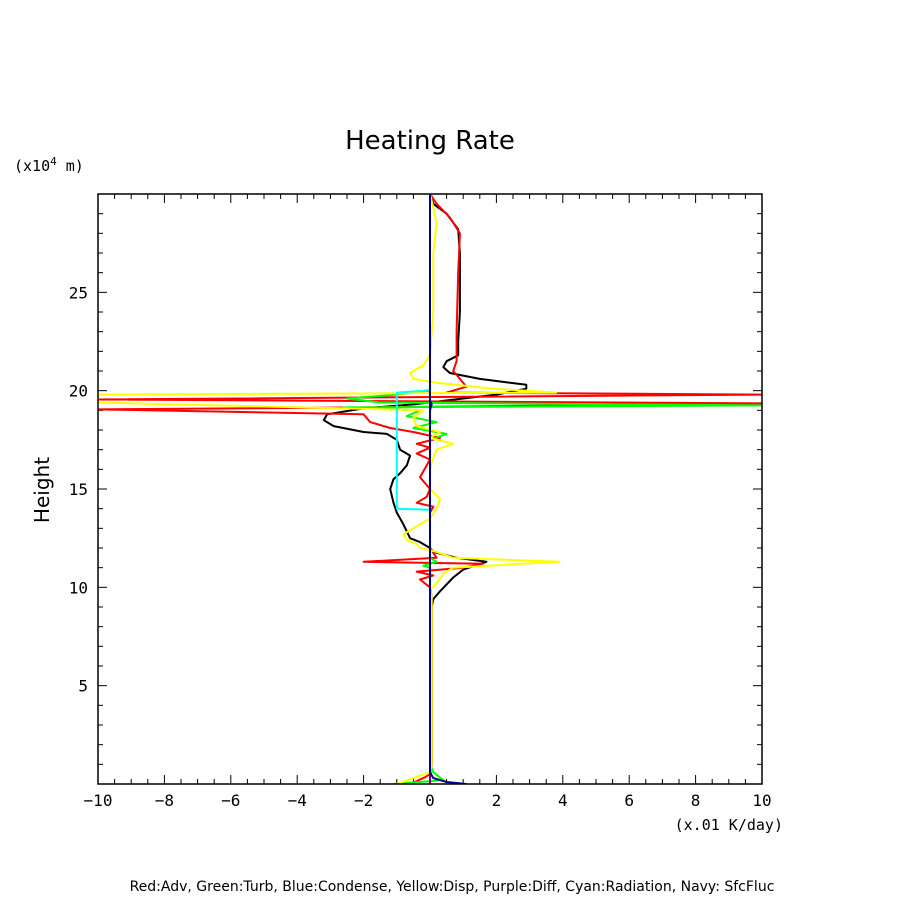 This screenshot has width=904, height=904. Describe the element at coordinates (448, 489) in the screenshot. I see `series-line-sfcfluc` at that location.